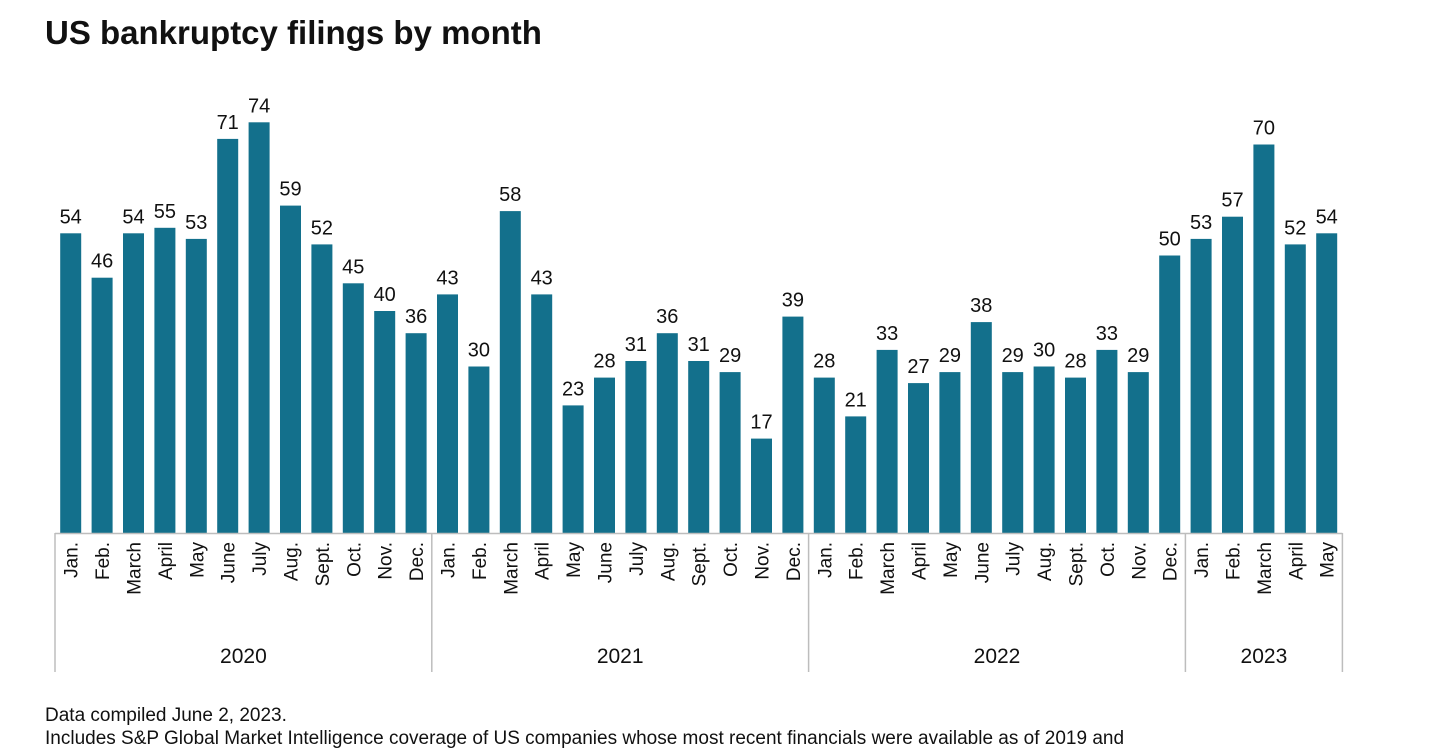 The width and height of the screenshot is (1432, 750). What do you see at coordinates (636, 345) in the screenshot?
I see `data-label: 31` at bounding box center [636, 345].